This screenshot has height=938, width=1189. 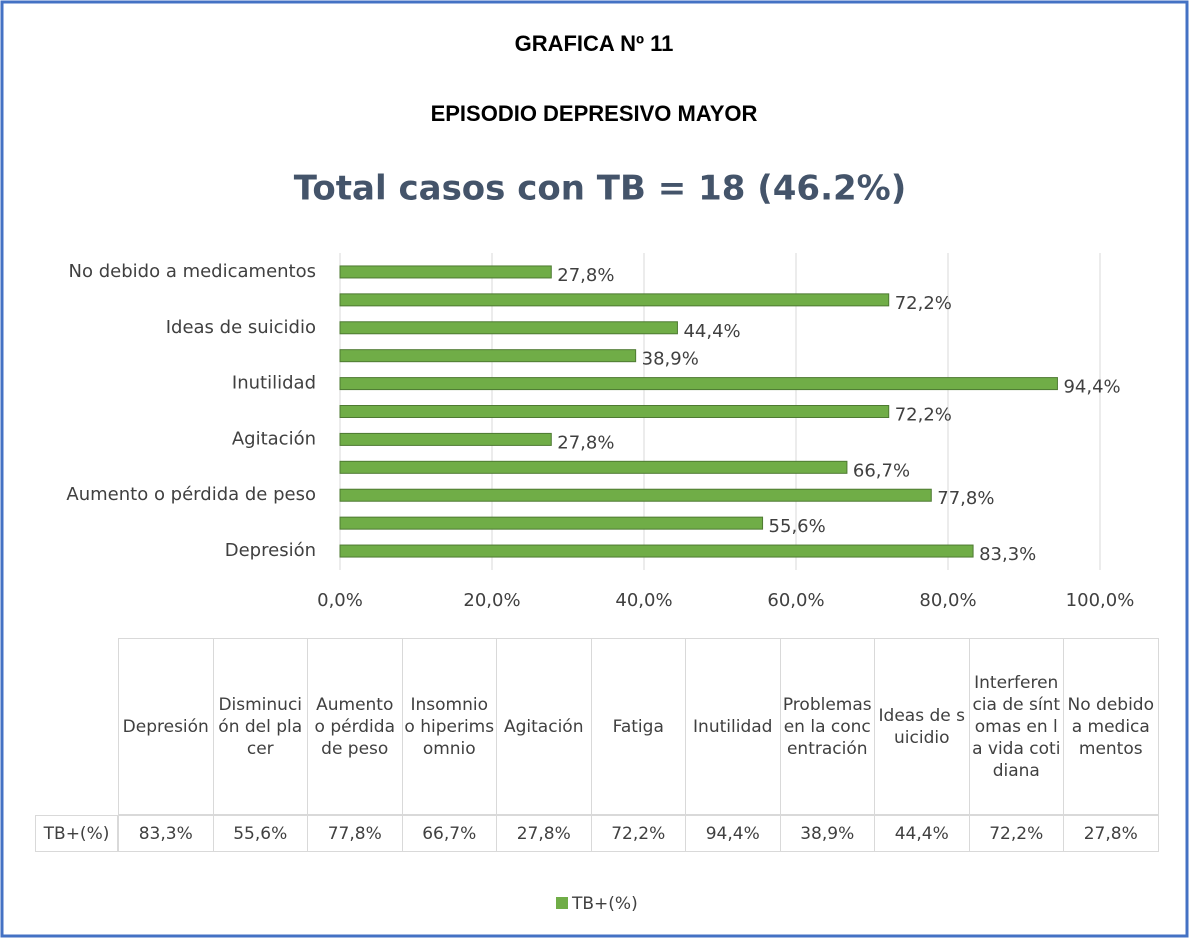 I want to click on table-column-header: Depresión, so click(x=166, y=726).